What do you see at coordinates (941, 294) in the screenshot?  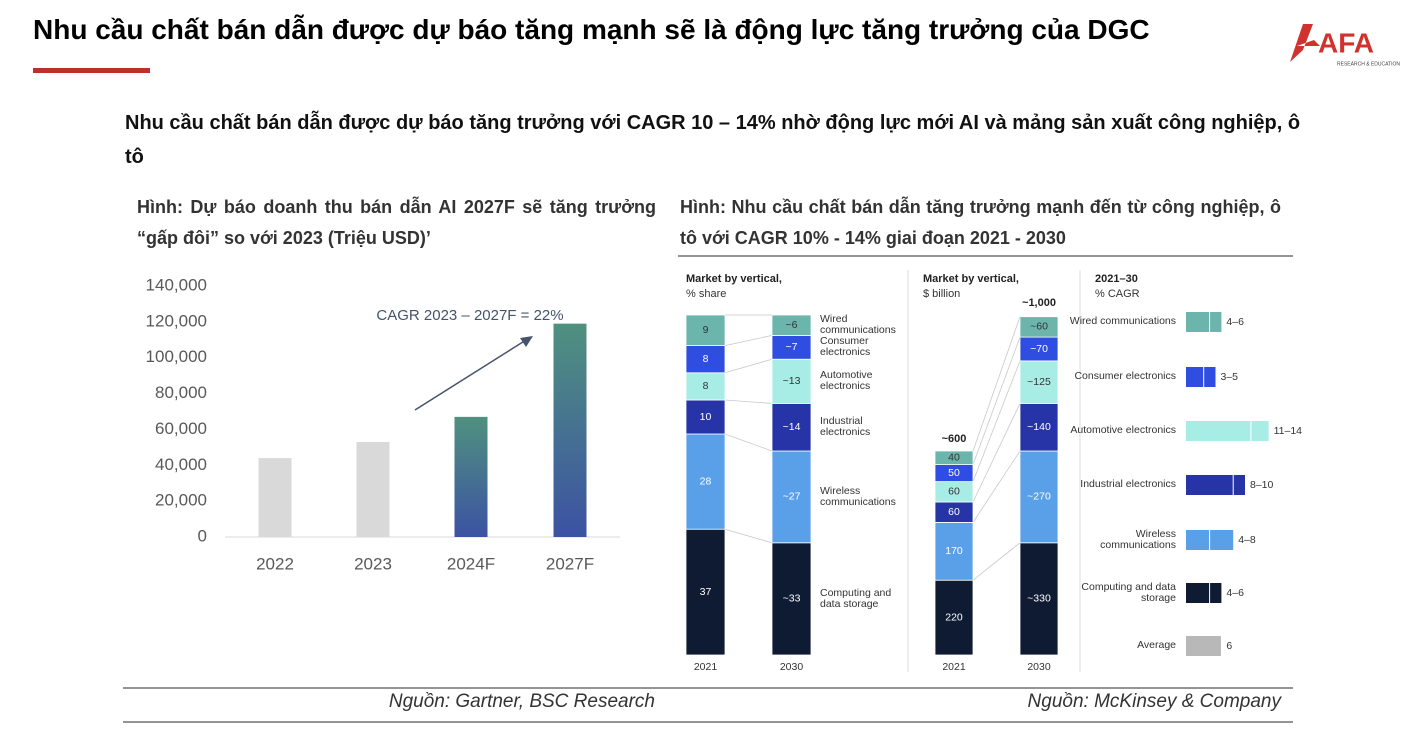 I see `chart-subtitle: $ billion` at bounding box center [941, 294].